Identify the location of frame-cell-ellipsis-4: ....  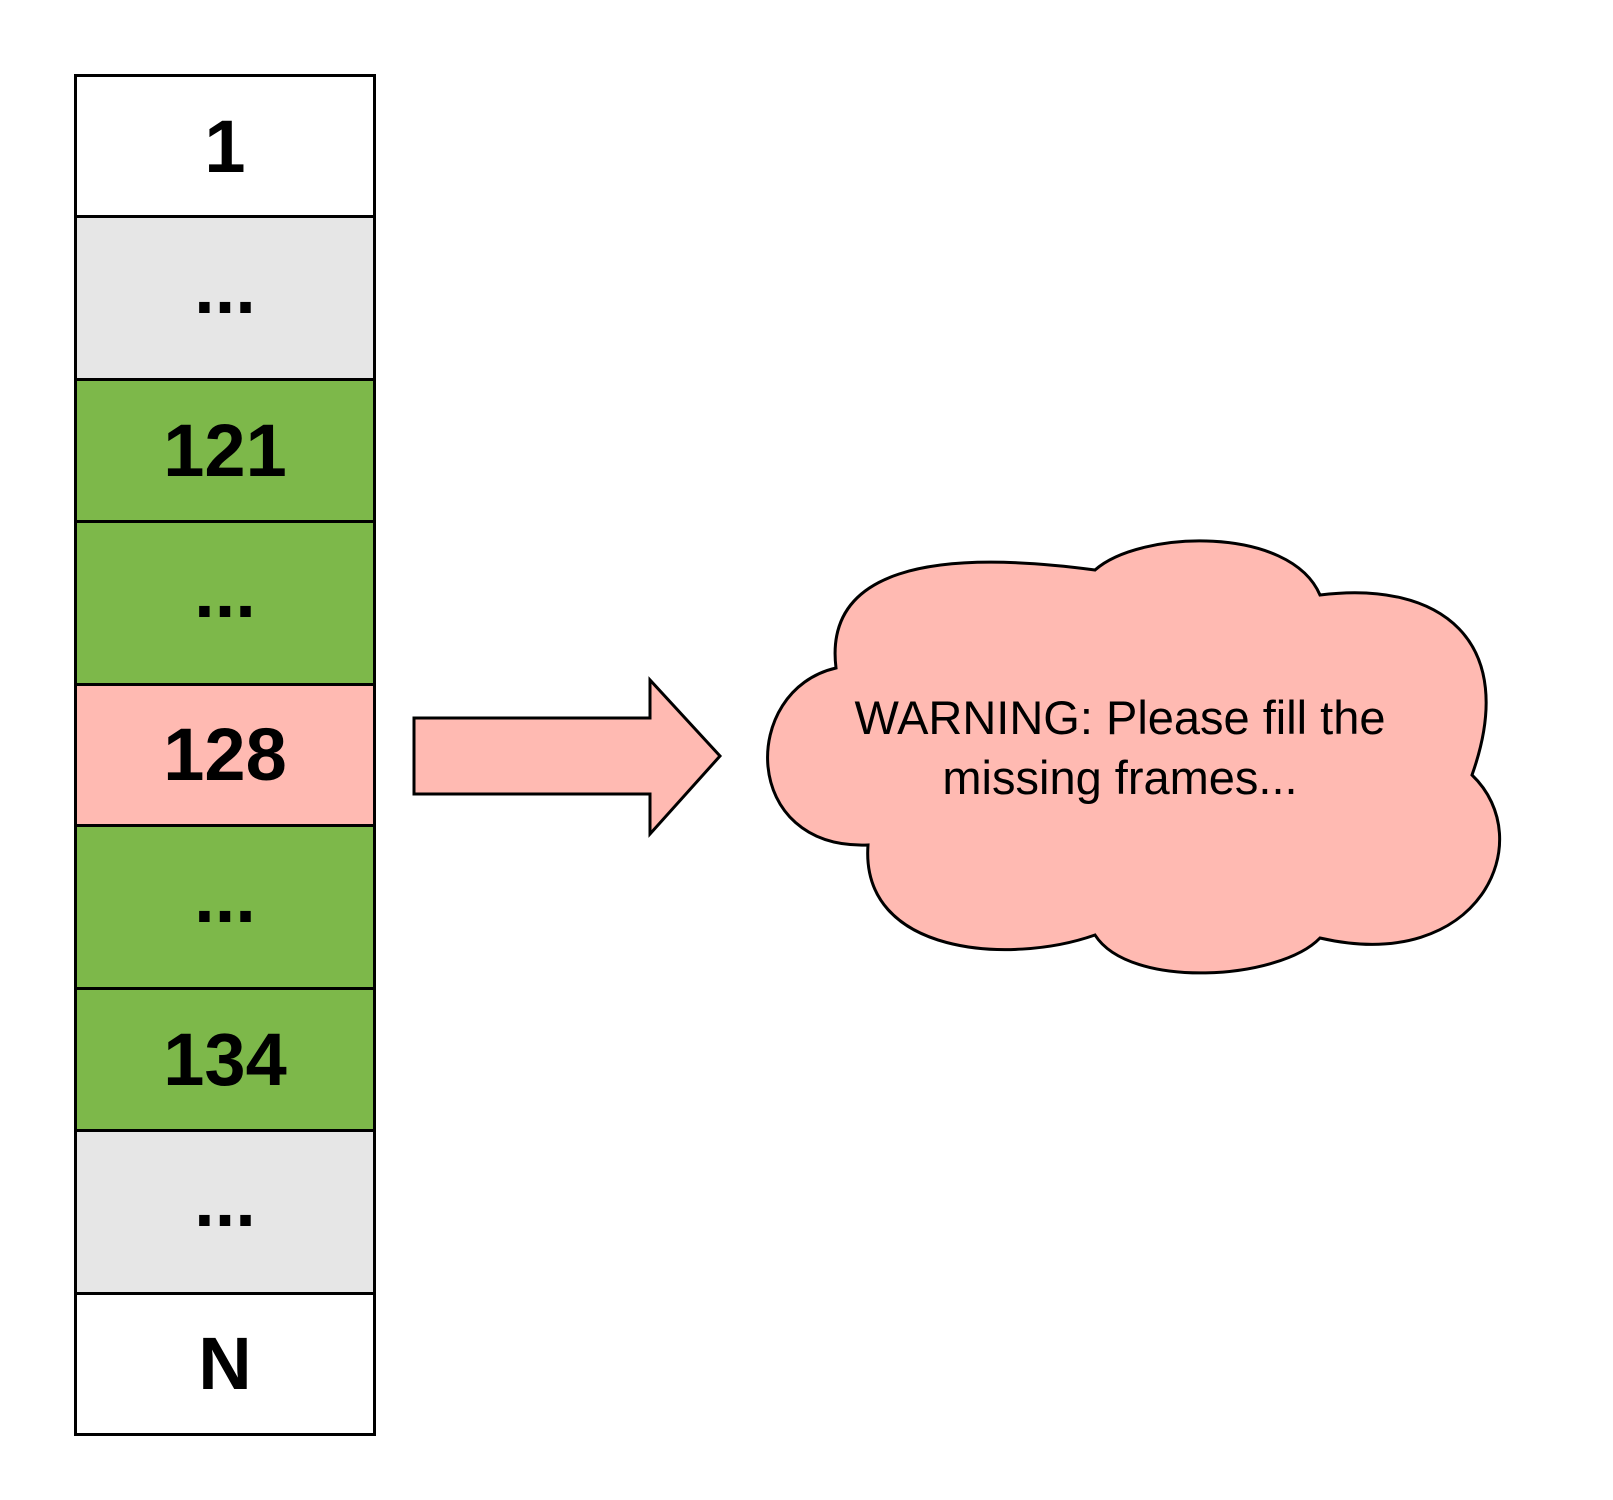
(225, 1210).